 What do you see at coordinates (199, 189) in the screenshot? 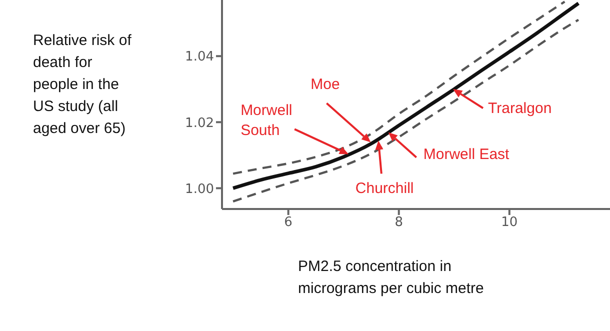
I see `y-tick-label: 1.00` at bounding box center [199, 189].